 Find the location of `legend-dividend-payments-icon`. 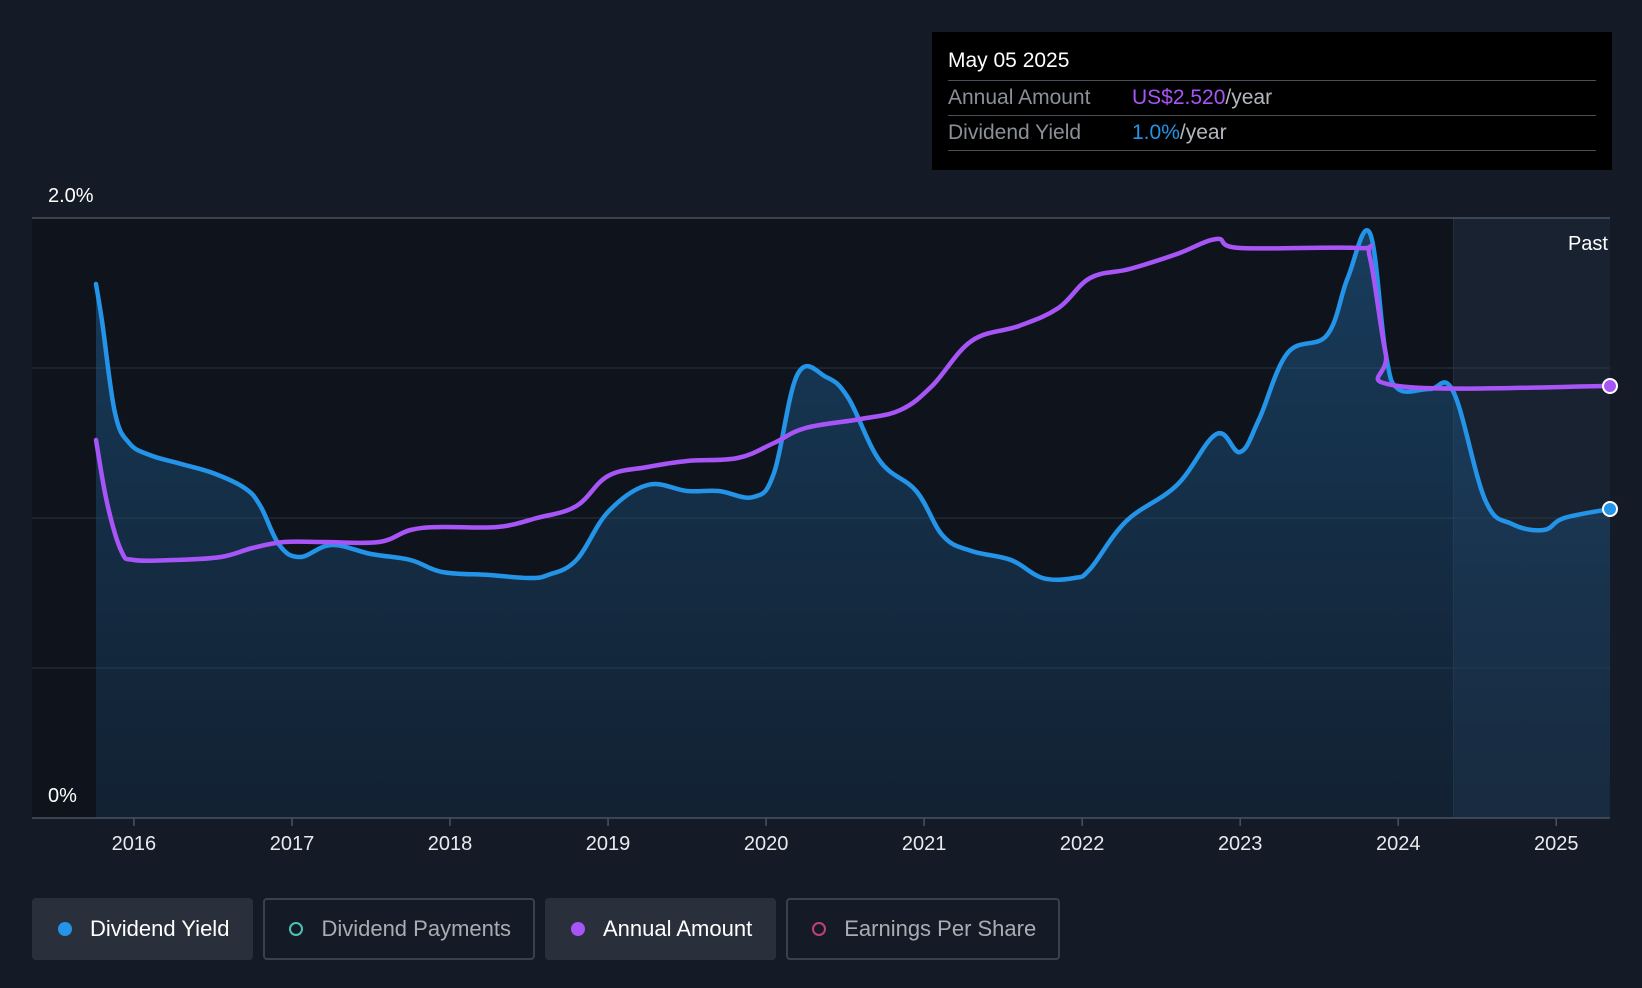

legend-dividend-payments-icon is located at coordinates (296, 929).